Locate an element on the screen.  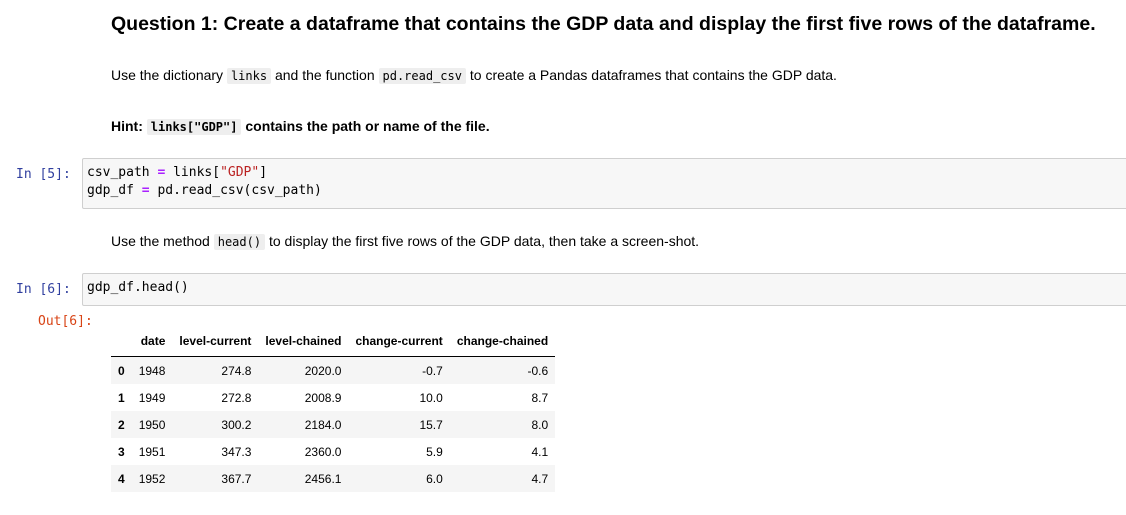
column-header-level-current: level-current is located at coordinates (215, 343).